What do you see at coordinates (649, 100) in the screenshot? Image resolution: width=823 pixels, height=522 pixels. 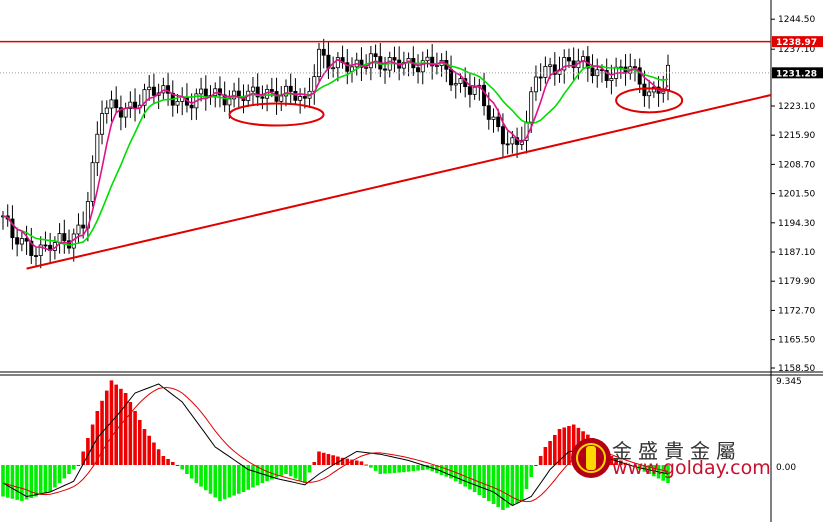 I see `highlight-ellipse` at bounding box center [649, 100].